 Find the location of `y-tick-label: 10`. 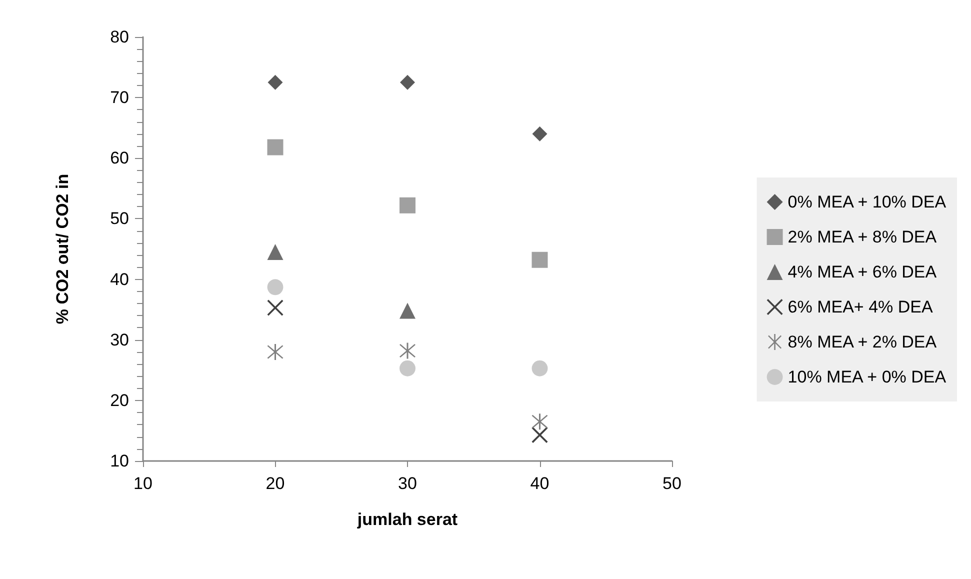

y-tick-label: 10 is located at coordinates (119, 461).